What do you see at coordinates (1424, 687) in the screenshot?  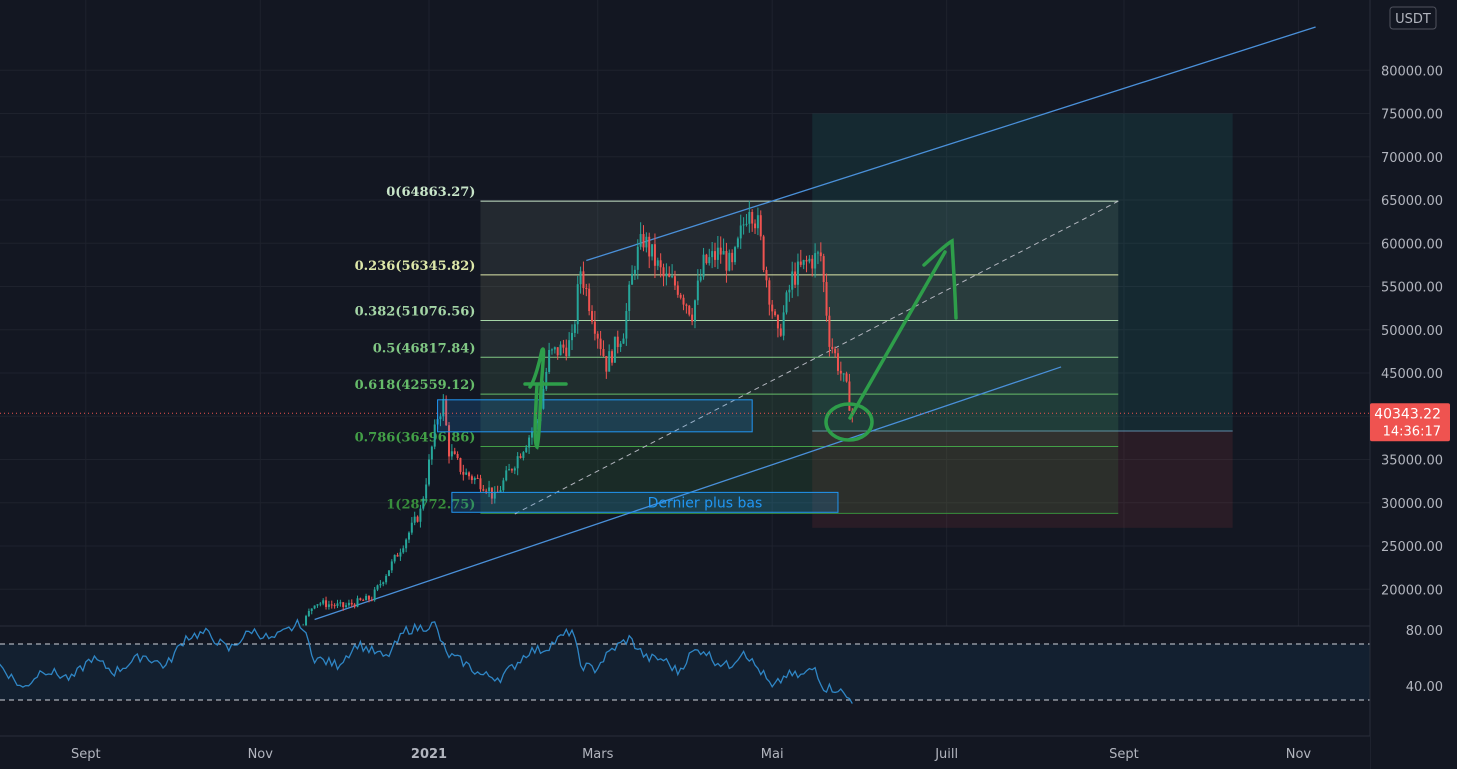 I see `rsi-tick-label: 40.00` at bounding box center [1424, 687].